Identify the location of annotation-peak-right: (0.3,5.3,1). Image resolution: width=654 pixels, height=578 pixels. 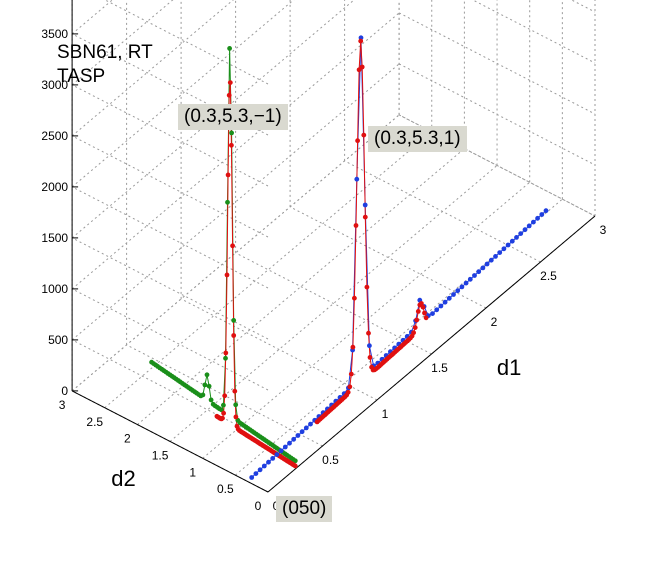
(417, 139).